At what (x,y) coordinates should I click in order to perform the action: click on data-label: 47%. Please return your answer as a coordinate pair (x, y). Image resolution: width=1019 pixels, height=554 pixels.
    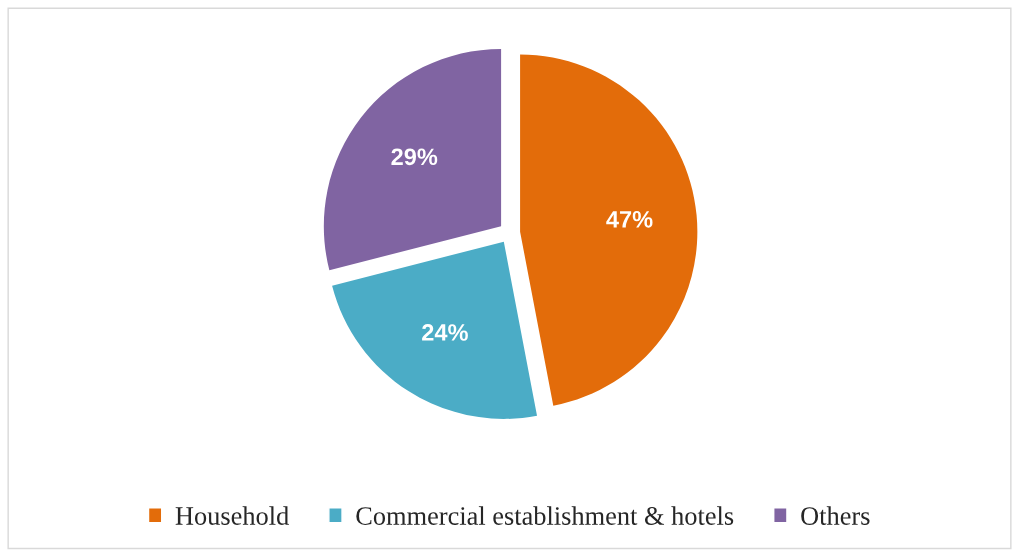
    Looking at the image, I should click on (629, 219).